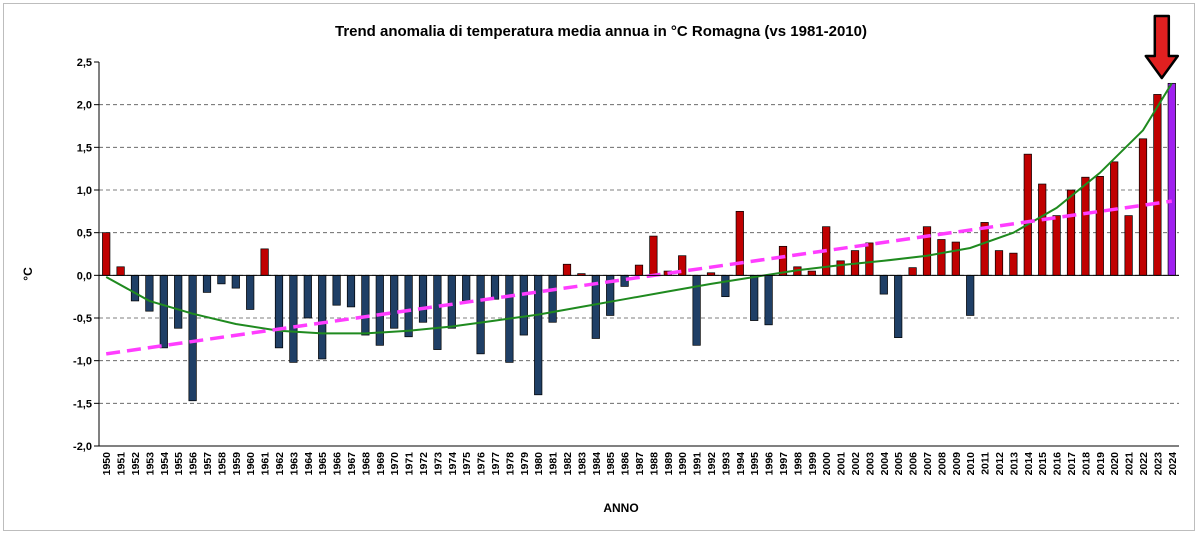 The width and height of the screenshot is (1200, 535). I want to click on x-tick-label: 1963, so click(294, 464).